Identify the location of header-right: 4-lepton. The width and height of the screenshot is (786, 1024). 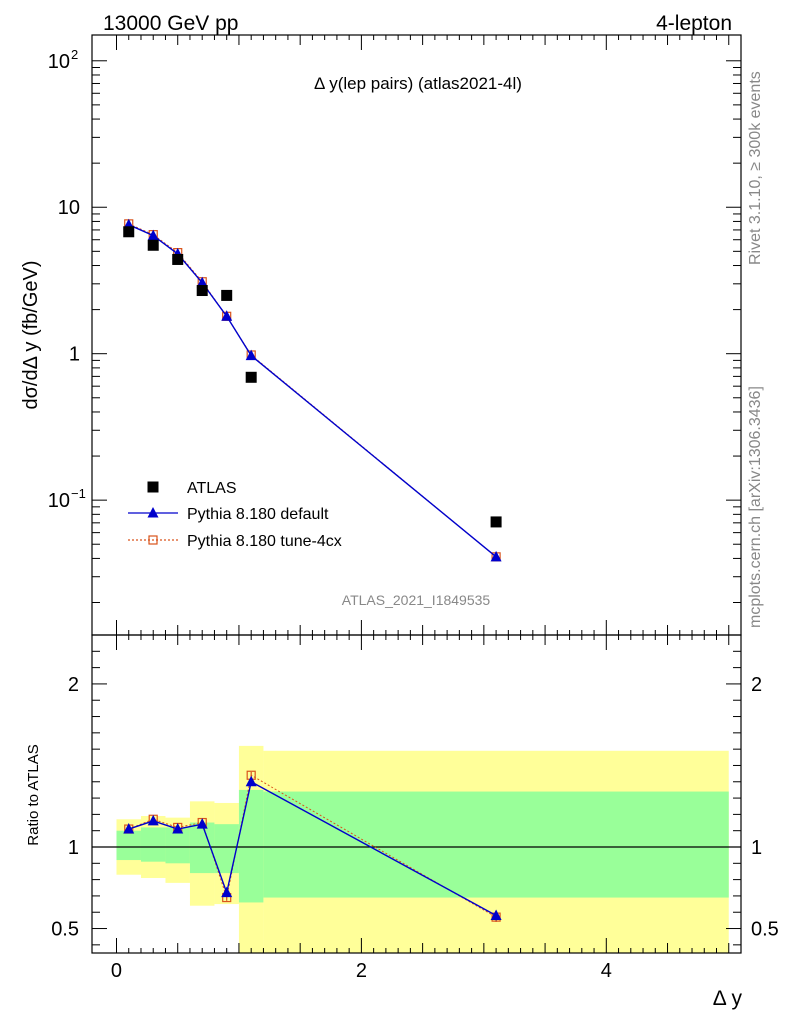
(694, 23).